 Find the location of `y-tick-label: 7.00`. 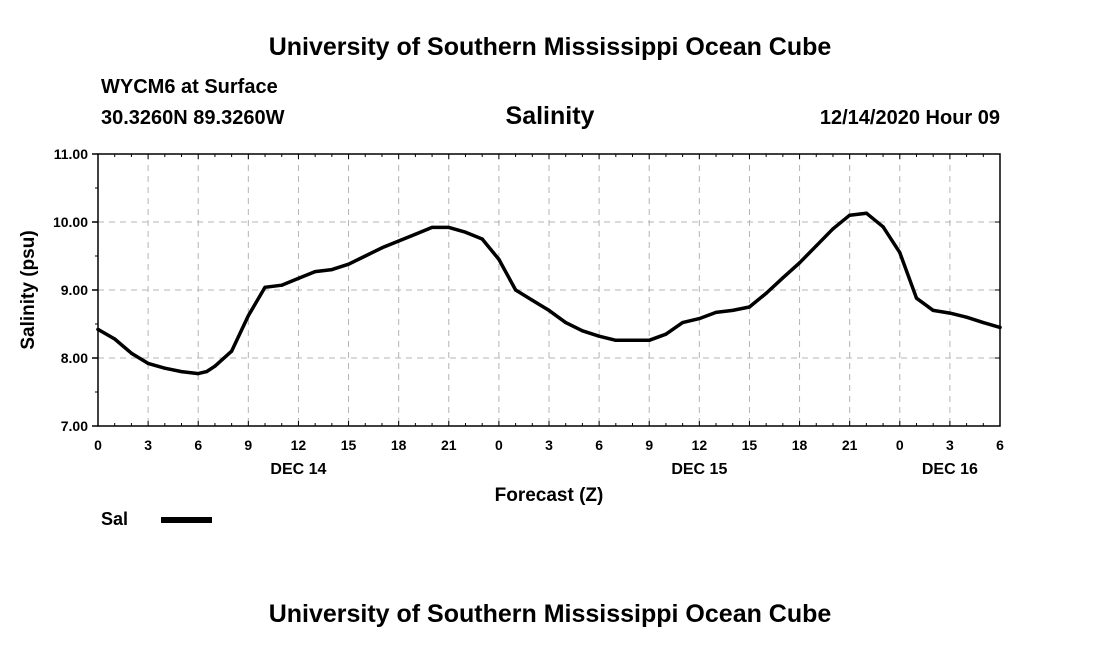

y-tick-label: 7.00 is located at coordinates (74, 426).